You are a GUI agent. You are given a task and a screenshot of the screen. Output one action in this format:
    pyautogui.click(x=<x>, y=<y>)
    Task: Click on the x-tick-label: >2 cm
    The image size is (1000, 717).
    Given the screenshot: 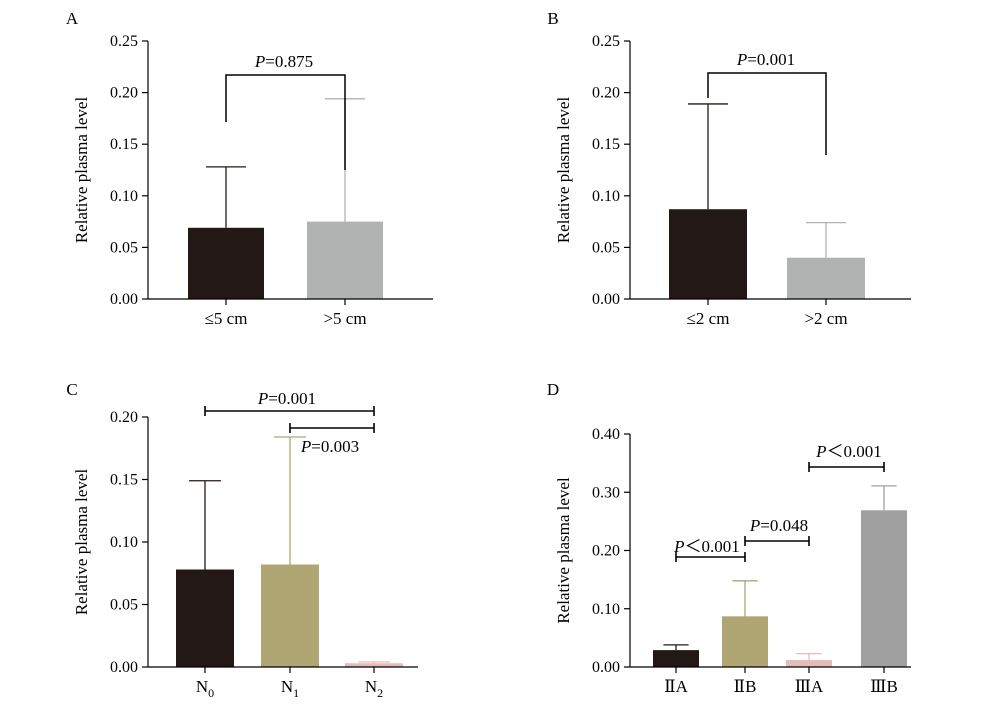 What is the action you would take?
    pyautogui.click(x=825, y=318)
    